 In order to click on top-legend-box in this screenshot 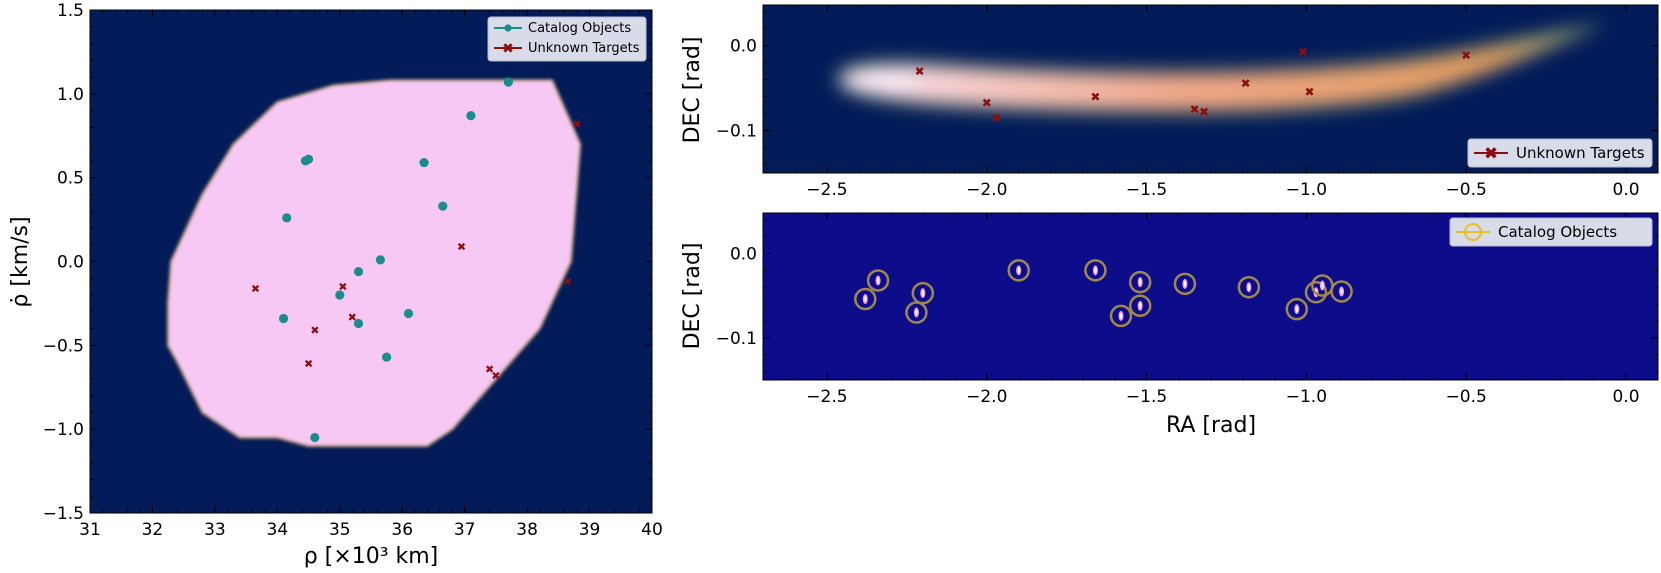, I will do `click(1560, 153)`.